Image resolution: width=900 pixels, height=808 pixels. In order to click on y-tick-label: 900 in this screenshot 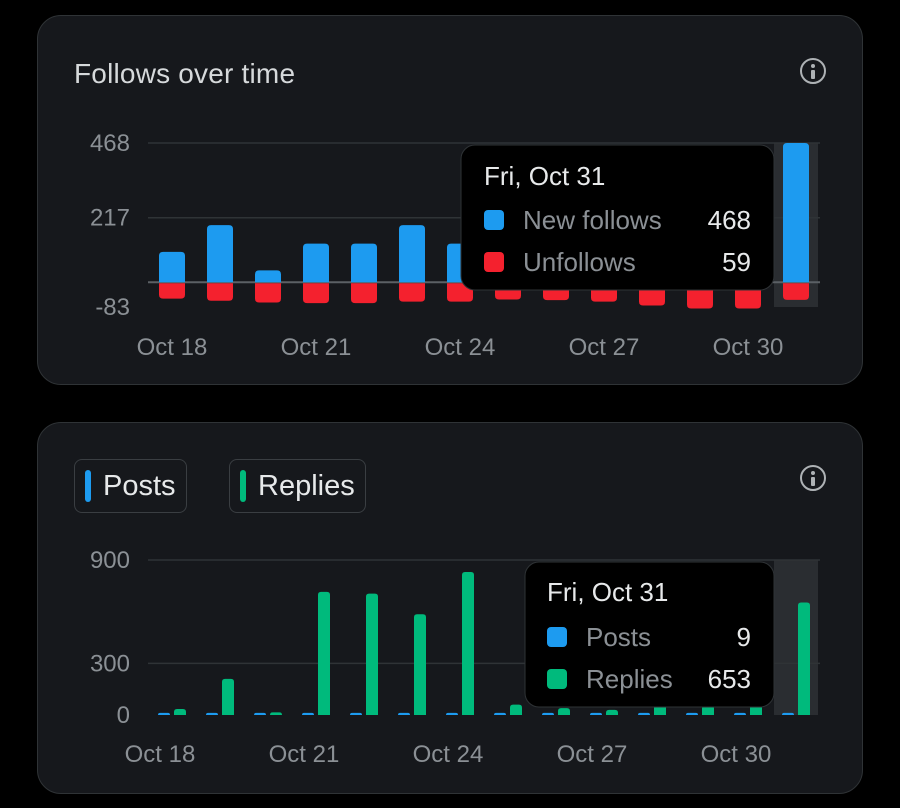, I will do `click(110, 560)`.